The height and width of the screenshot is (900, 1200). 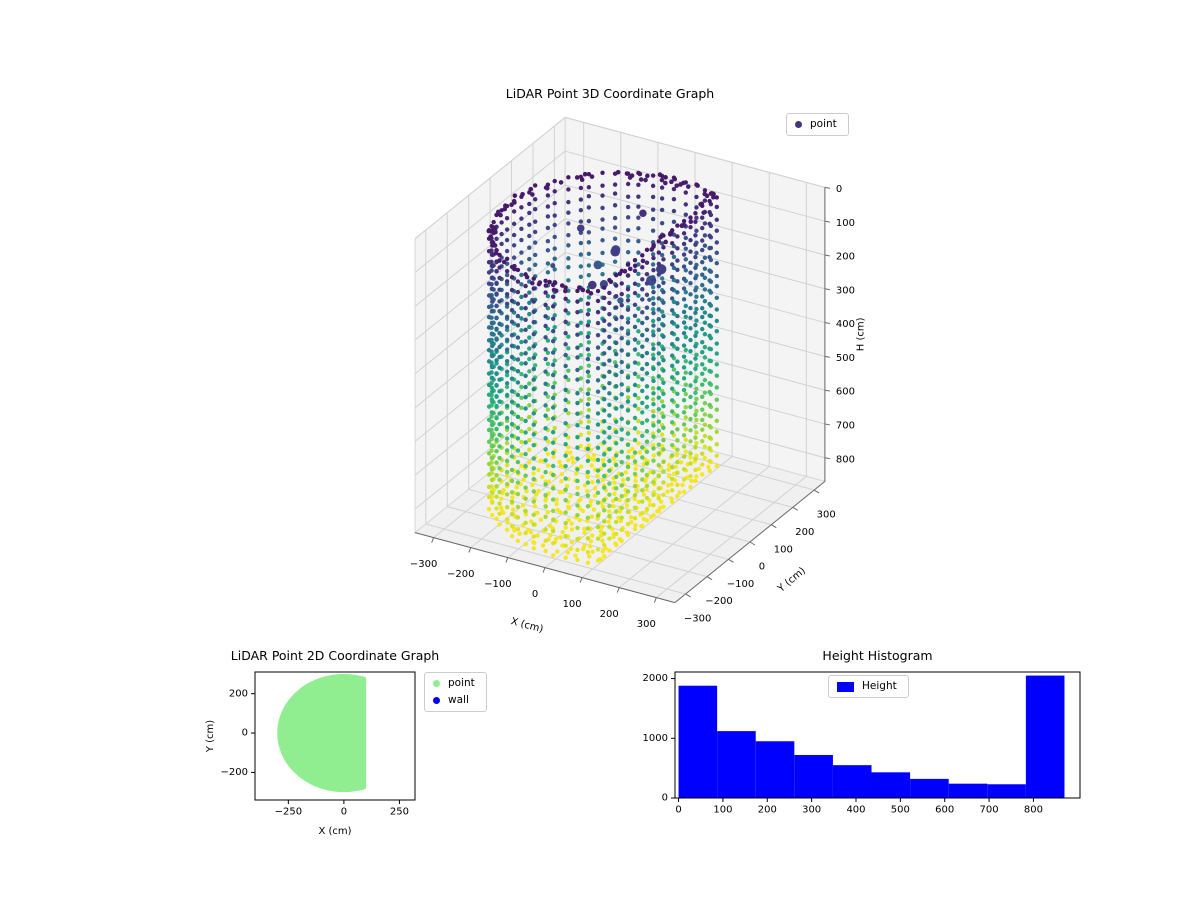 What do you see at coordinates (436, 683) in the screenshot?
I see `plot2d-legend-point-marker-icon` at bounding box center [436, 683].